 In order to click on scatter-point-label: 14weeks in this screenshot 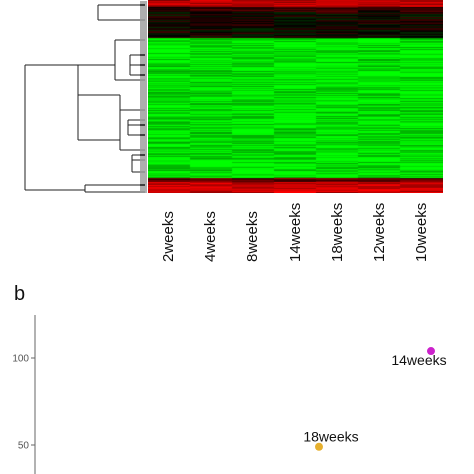, I will do `click(418, 360)`.